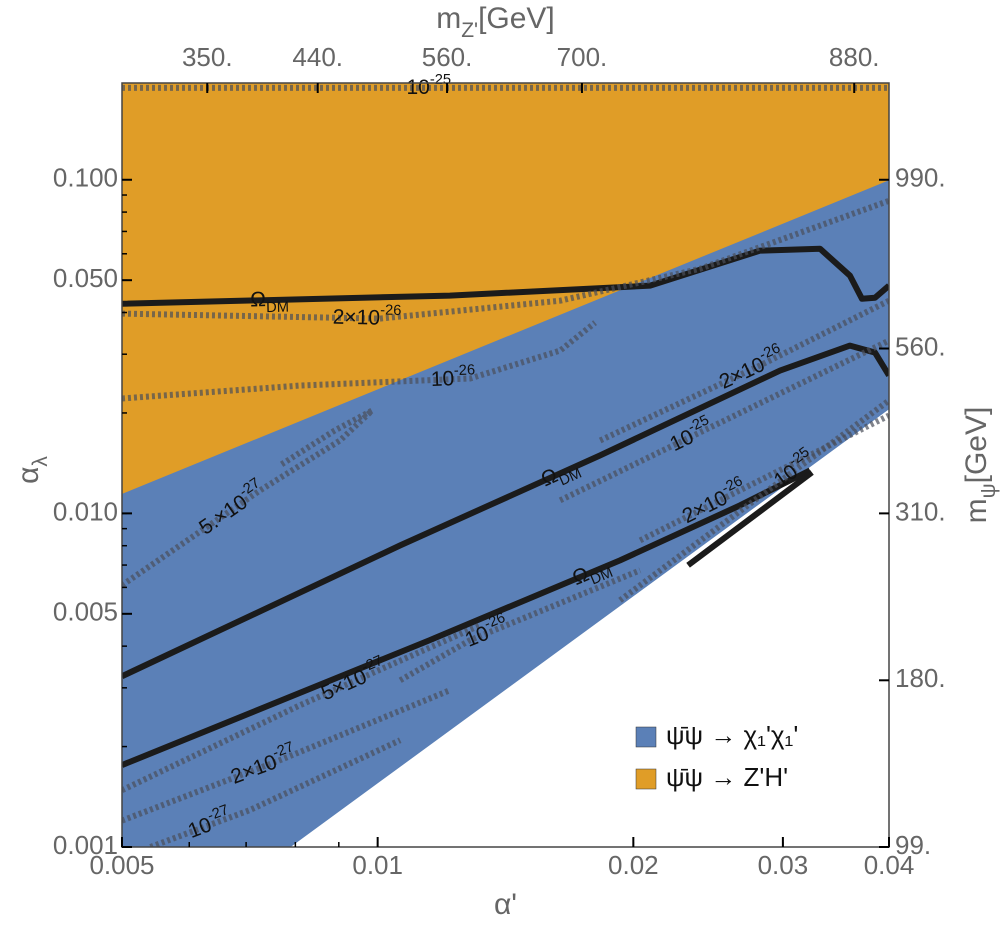 This screenshot has height=927, width=1000. Describe the element at coordinates (469, 30) in the screenshot. I see `top-axis-title-sub: Z'` at that location.